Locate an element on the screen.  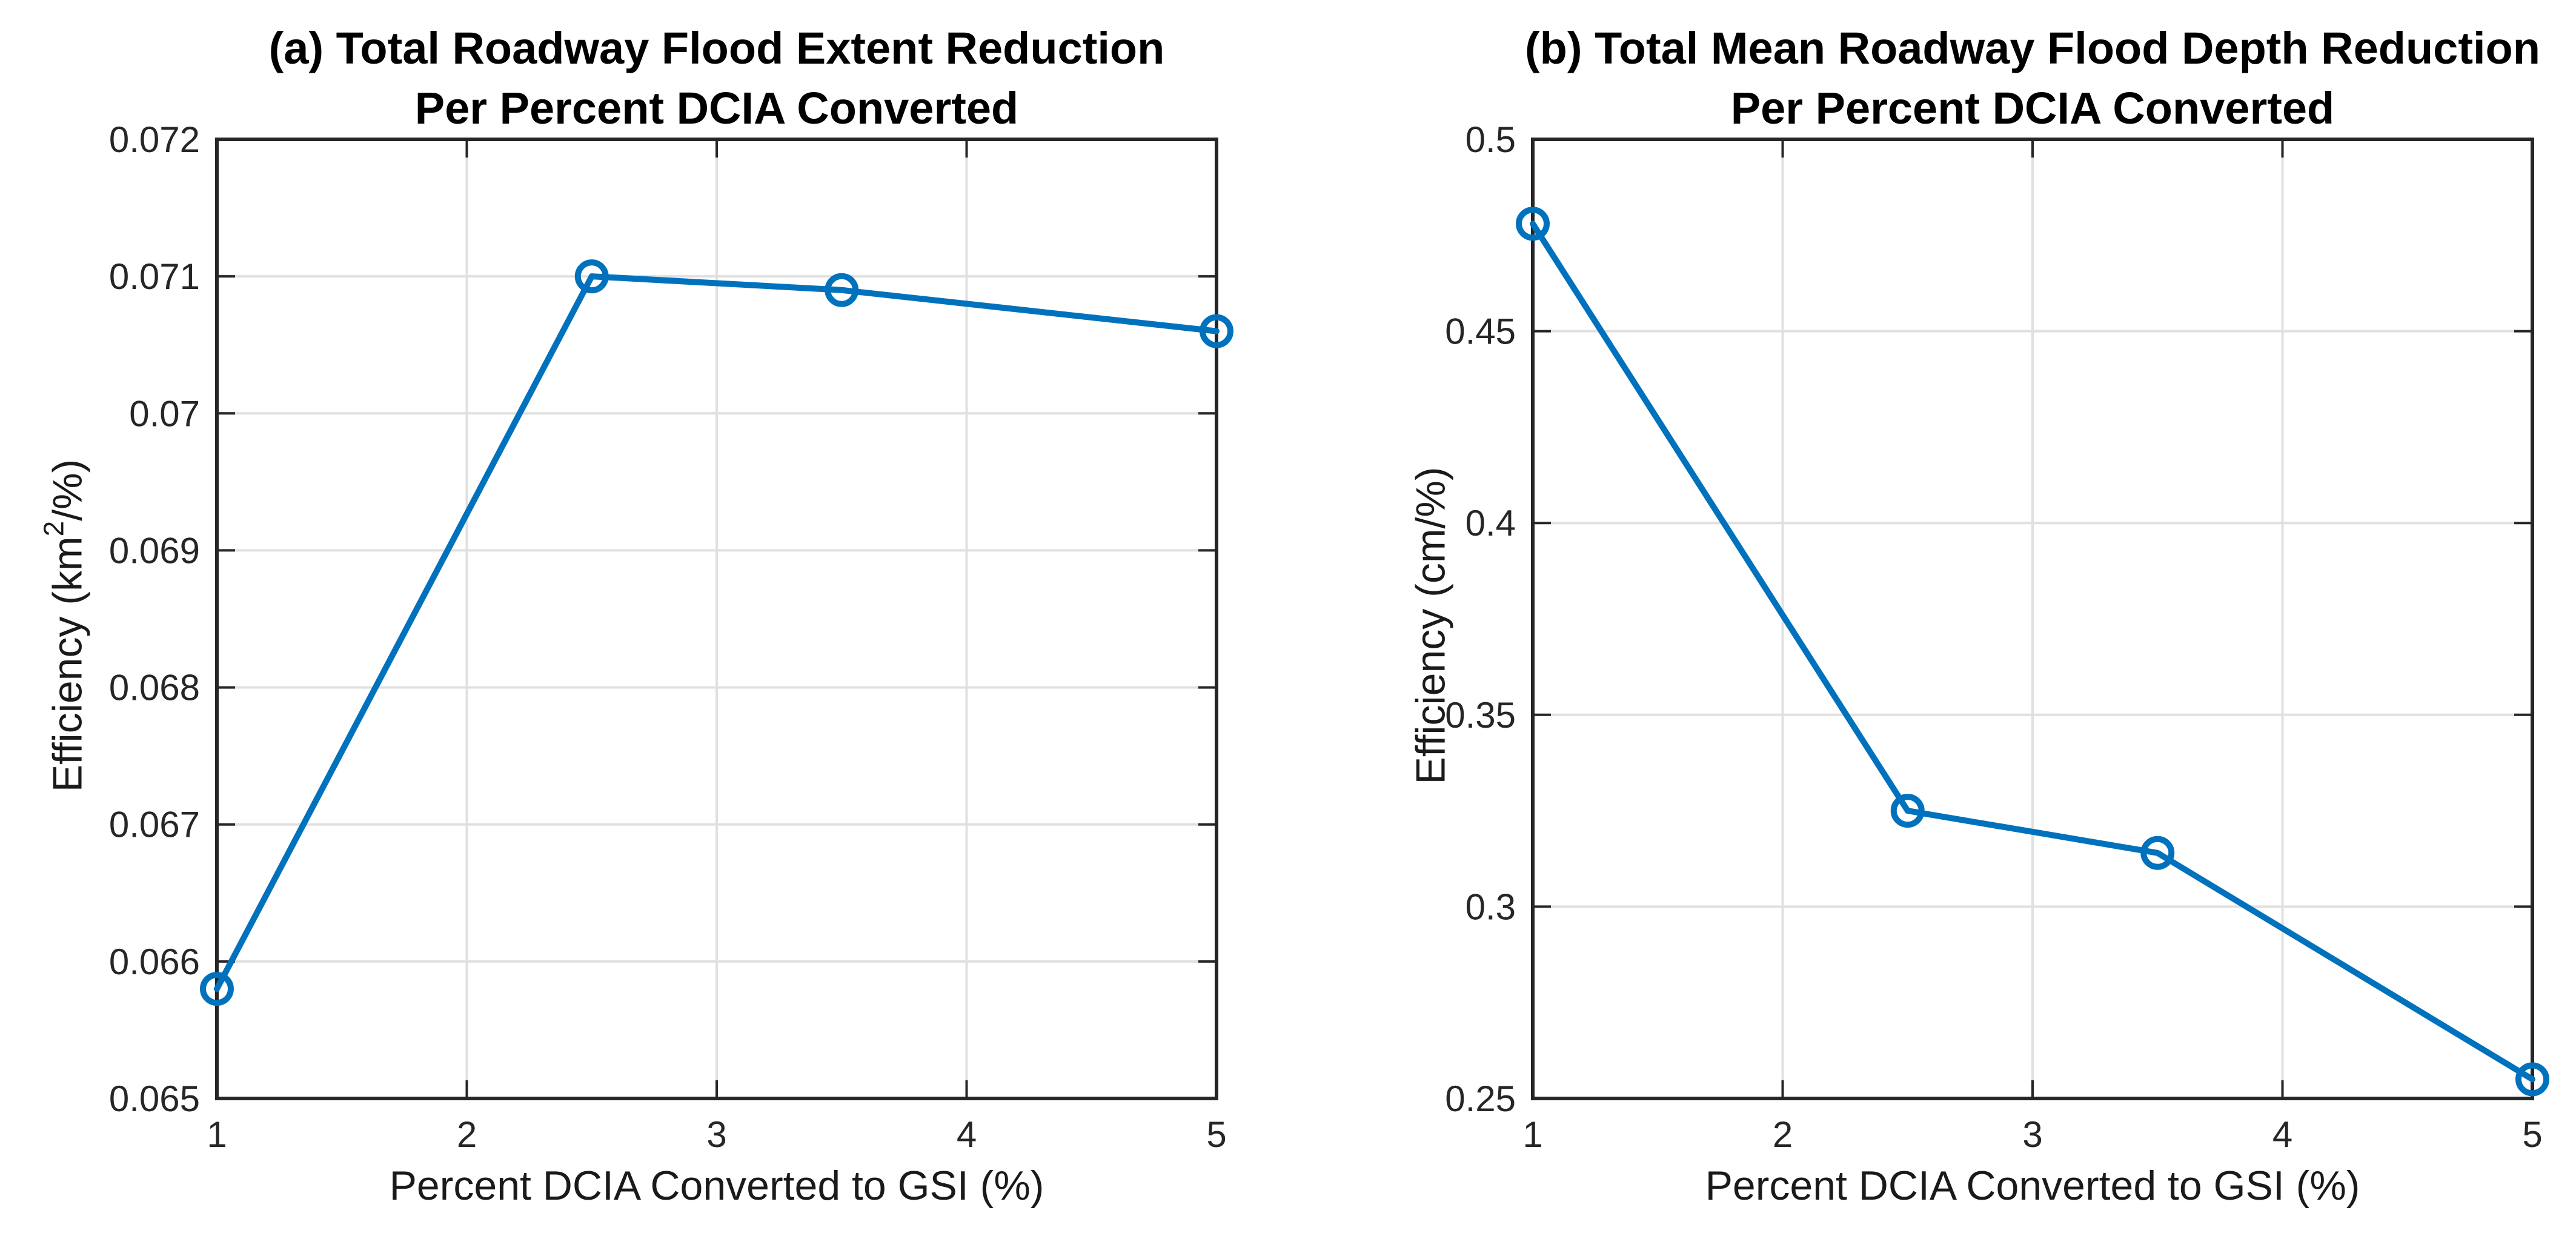
chart-b-x-axis-label: Percent DCIA Converted to GSI (%) is located at coordinates (2032, 1186).